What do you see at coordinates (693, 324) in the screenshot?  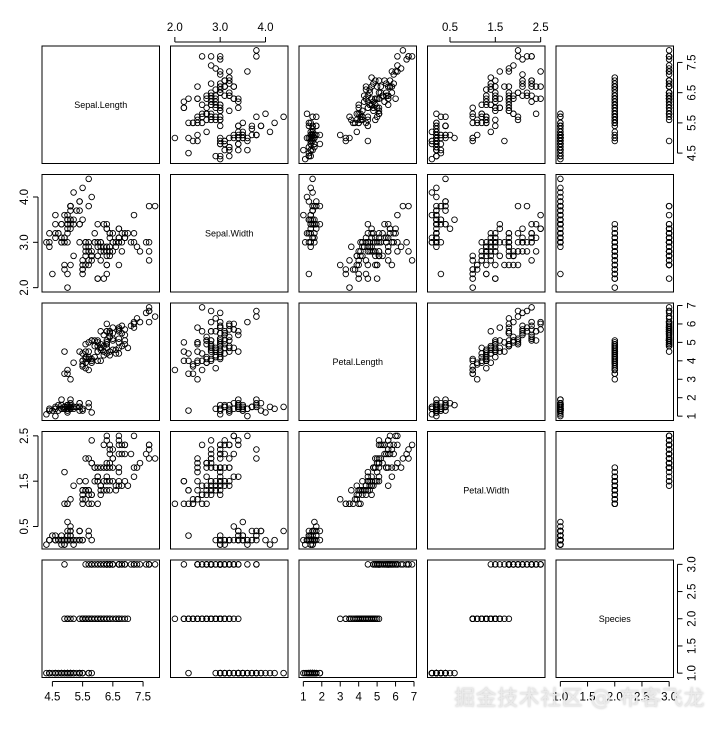 I see `tick-label: 6` at bounding box center [693, 324].